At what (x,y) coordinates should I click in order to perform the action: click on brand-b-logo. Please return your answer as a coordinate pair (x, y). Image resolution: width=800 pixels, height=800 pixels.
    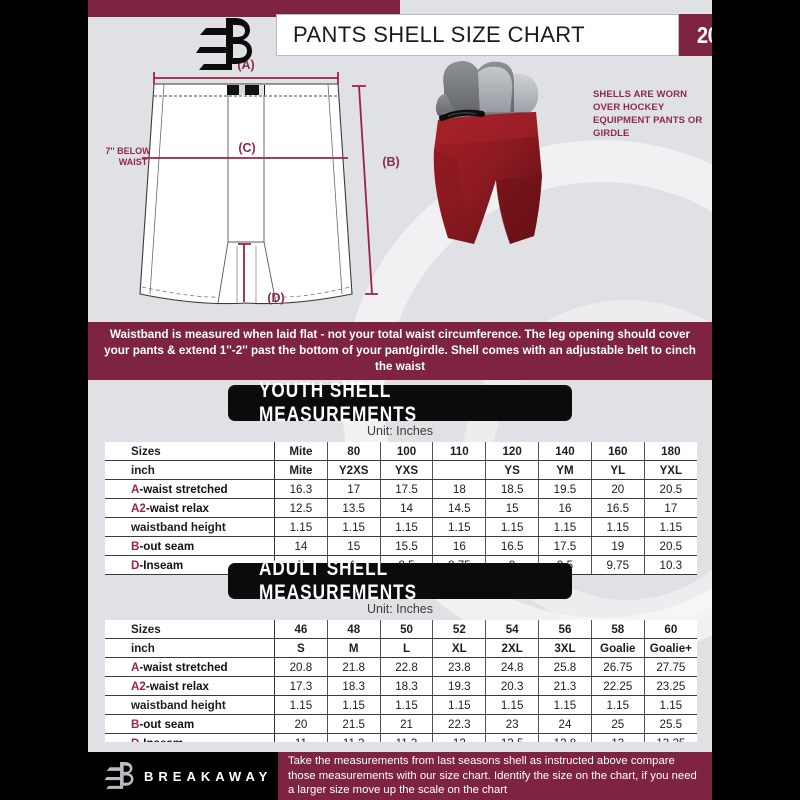
    Looking at the image, I should click on (224, 45).